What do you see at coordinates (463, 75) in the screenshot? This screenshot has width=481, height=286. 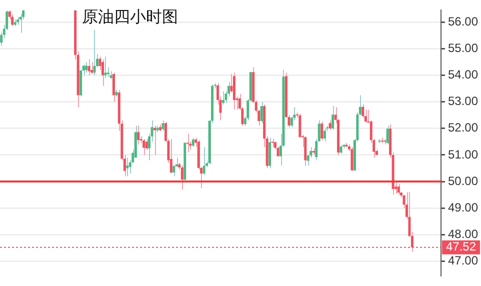 I see `y-tick-label: 54.00` at bounding box center [463, 75].